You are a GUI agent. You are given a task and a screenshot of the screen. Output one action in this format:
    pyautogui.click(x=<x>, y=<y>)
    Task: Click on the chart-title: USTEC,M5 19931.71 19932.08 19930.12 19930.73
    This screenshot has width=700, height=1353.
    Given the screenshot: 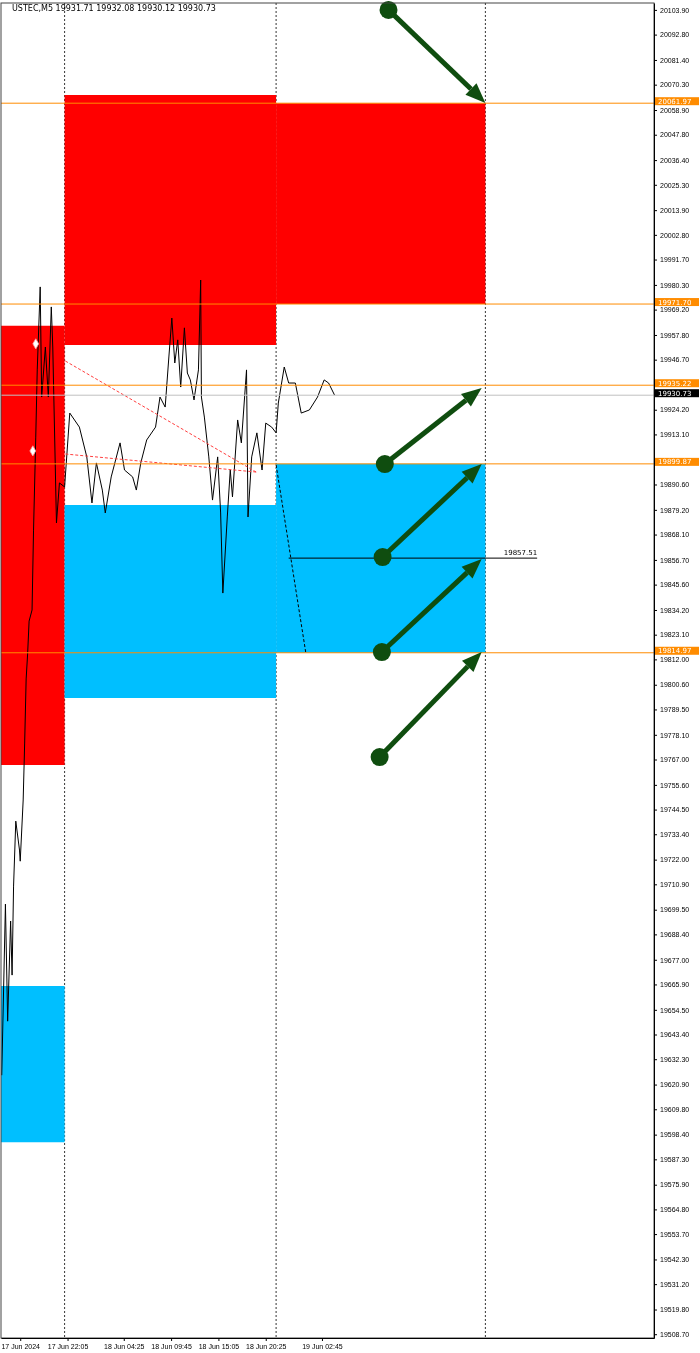 What is the action you would take?
    pyautogui.click(x=114, y=8)
    